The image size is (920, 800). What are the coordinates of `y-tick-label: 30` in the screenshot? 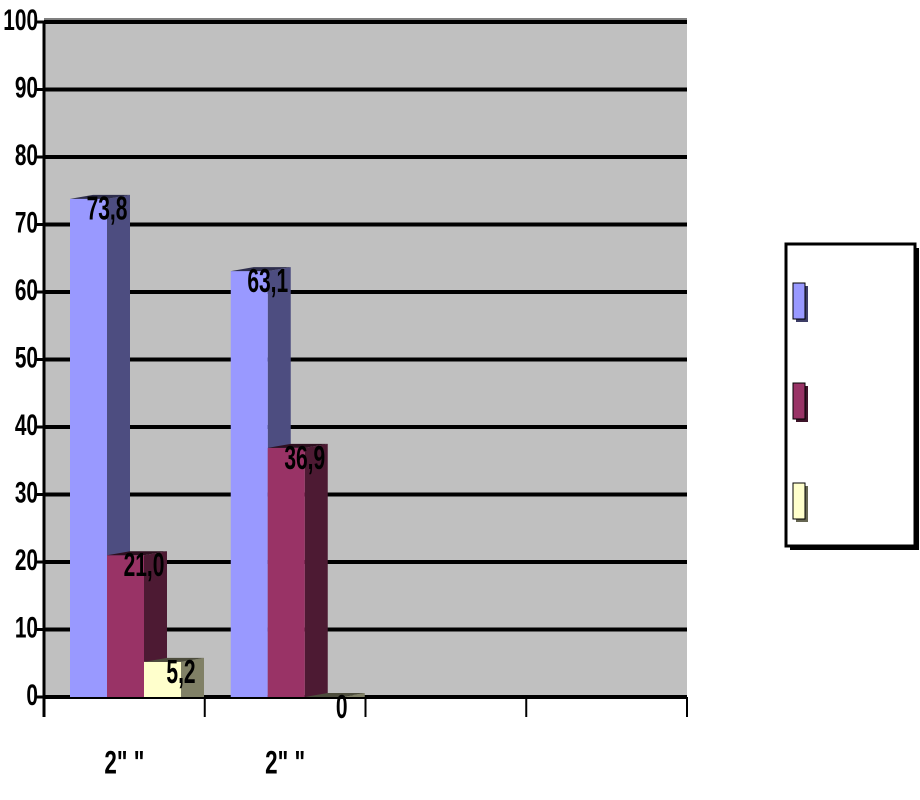 It's located at (26, 493).